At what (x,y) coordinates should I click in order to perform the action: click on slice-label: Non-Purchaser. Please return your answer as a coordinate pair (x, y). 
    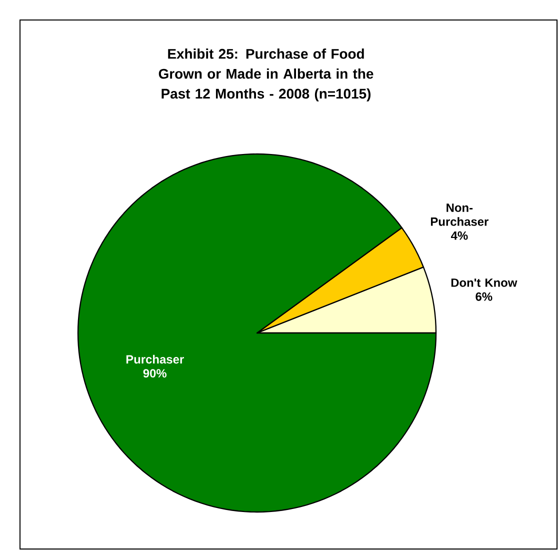
    Looking at the image, I should click on (459, 215).